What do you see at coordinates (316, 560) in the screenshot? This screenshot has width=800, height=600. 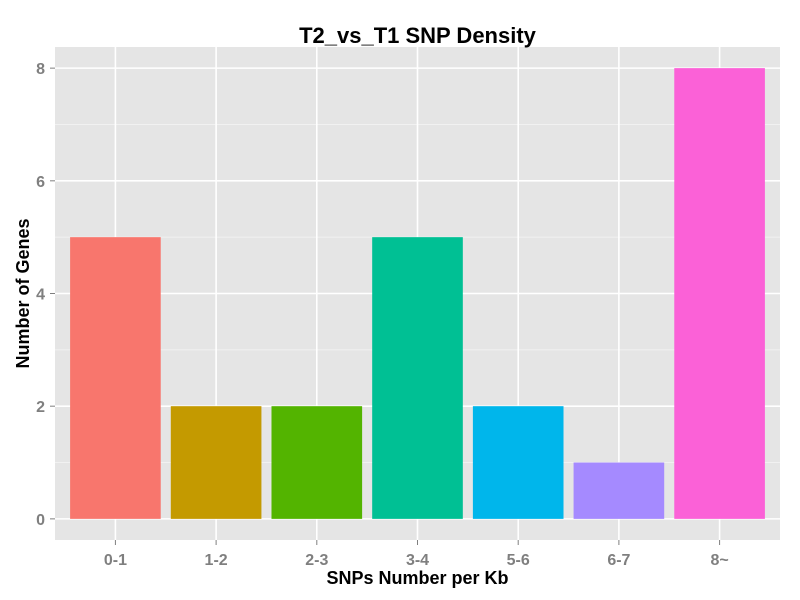 I see `x-tick-label: 2-3` at bounding box center [316, 560].